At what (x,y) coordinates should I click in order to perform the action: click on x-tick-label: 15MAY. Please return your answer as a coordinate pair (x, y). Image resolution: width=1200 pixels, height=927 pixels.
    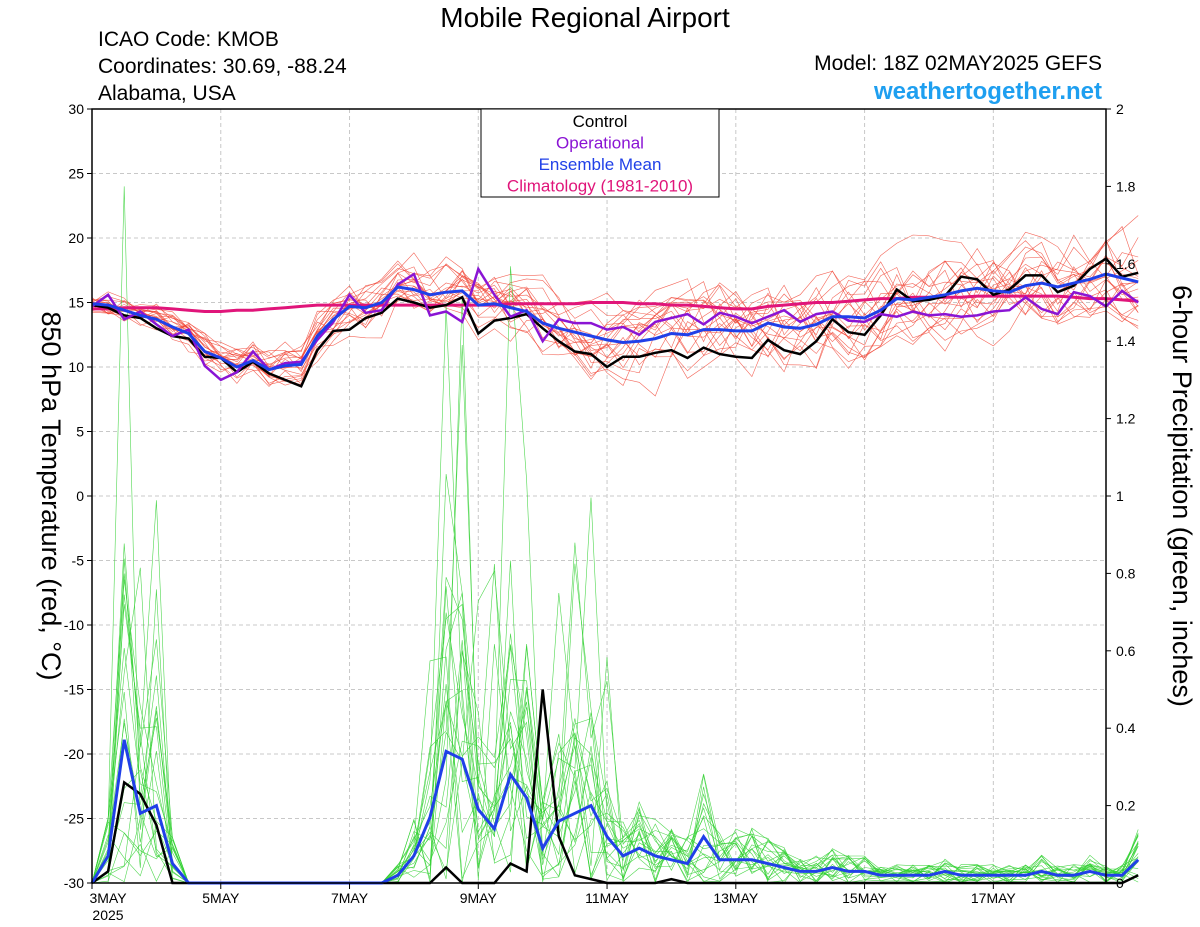
    Looking at the image, I should click on (865, 898).